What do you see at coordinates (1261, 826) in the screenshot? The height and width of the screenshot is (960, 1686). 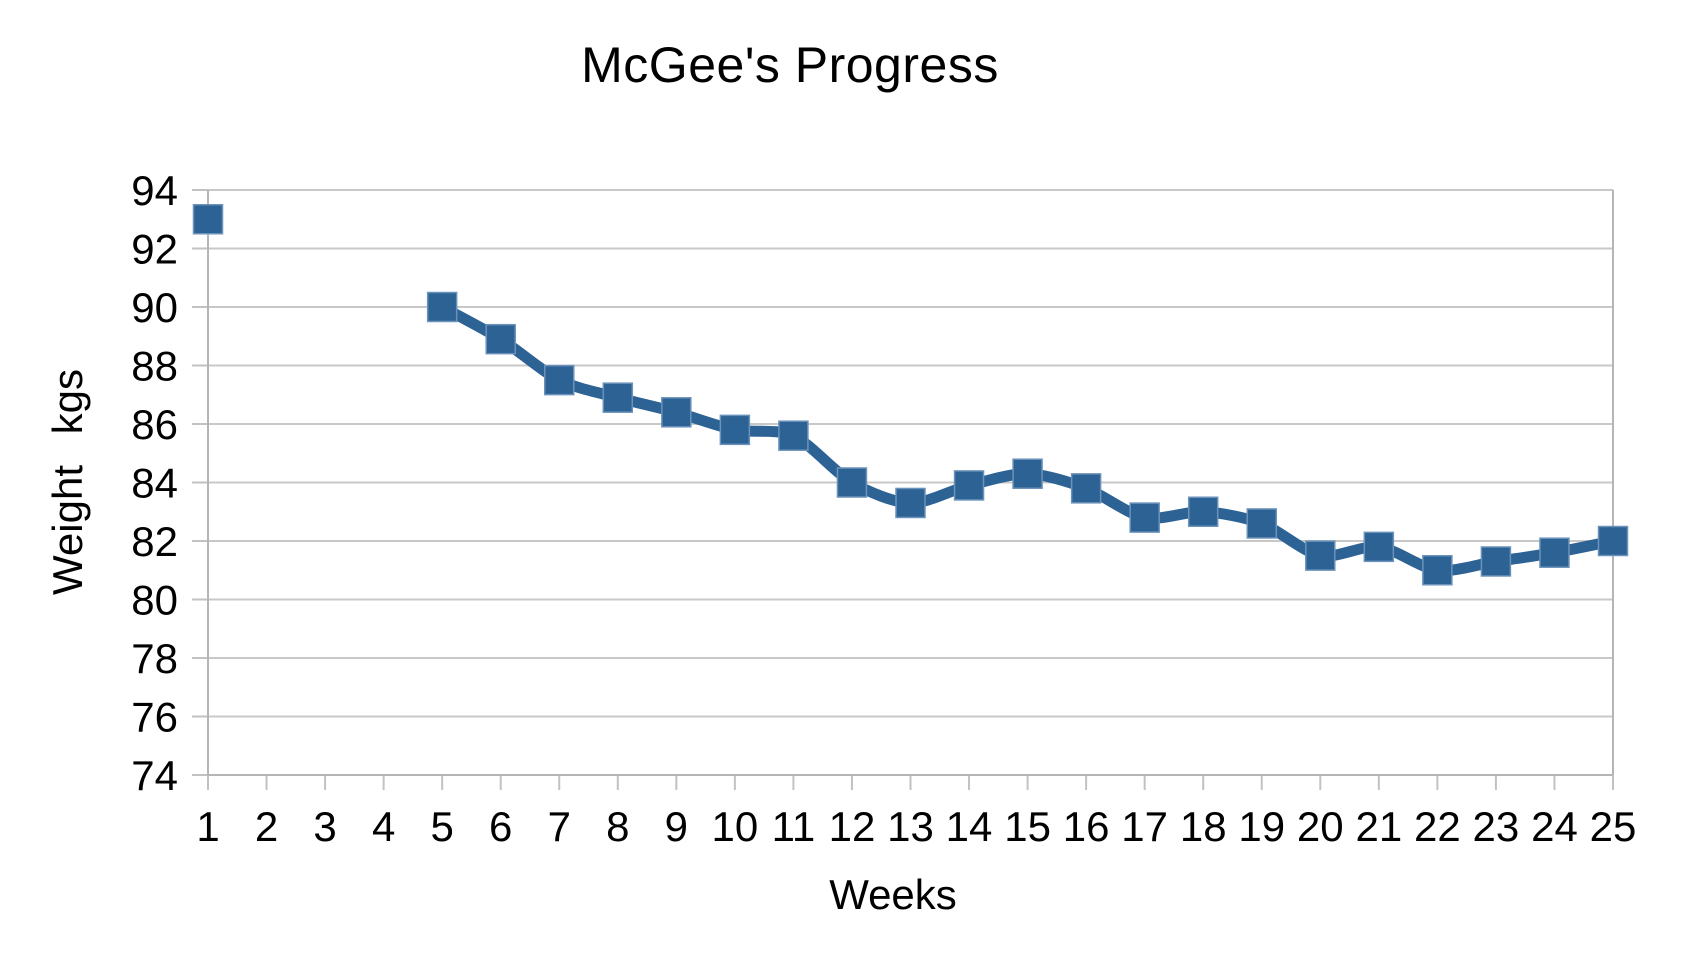 I see `x-tick-label: 19` at bounding box center [1261, 826].